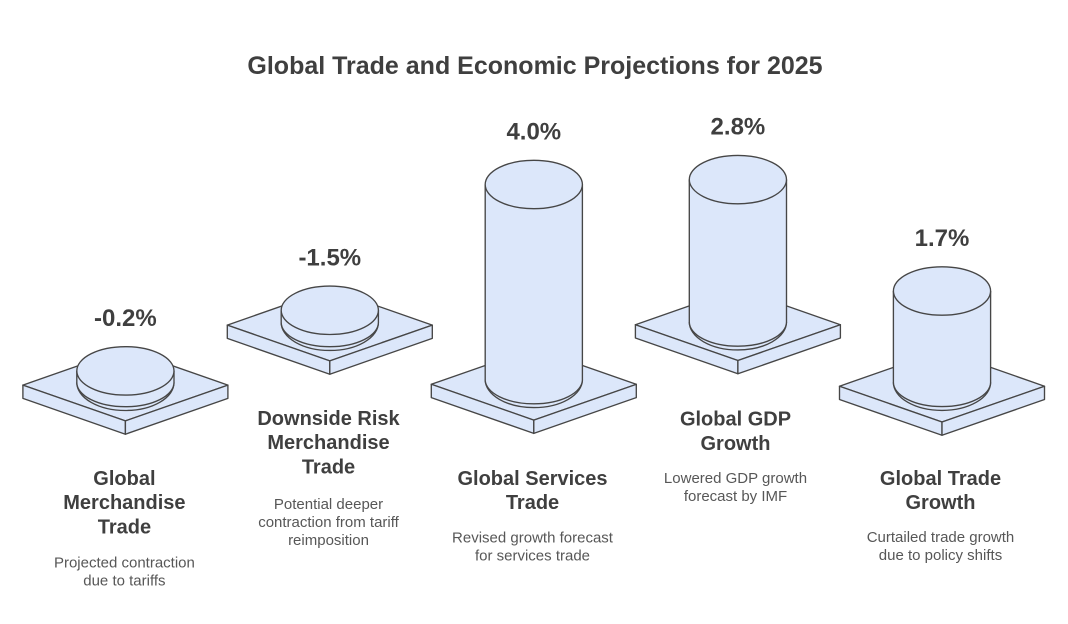 The image size is (1068, 624). What do you see at coordinates (329, 258) in the screenshot?
I see `svg-text: -1.5%` at bounding box center [329, 258].